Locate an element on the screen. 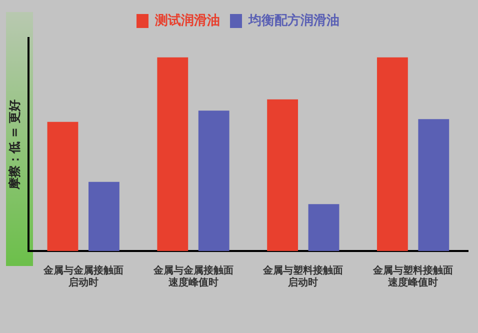 Image resolution: width=478 pixels, height=333 pixels. x-tick-label: 金属与金属接触面速度峰值时 is located at coordinates (193, 276).